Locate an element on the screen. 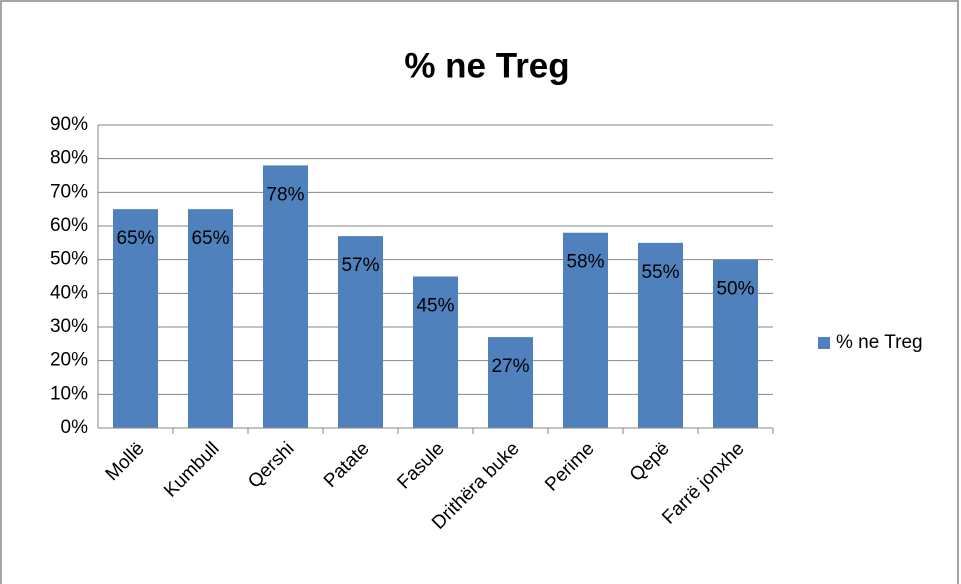  y-tick-label: 0% is located at coordinates (75, 427).